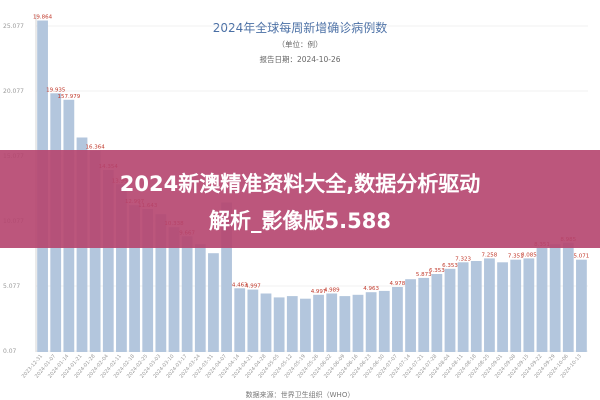 The image size is (600, 400). I want to click on data-source: 数据来源：世界卫生组织（WHO）, so click(300, 394).